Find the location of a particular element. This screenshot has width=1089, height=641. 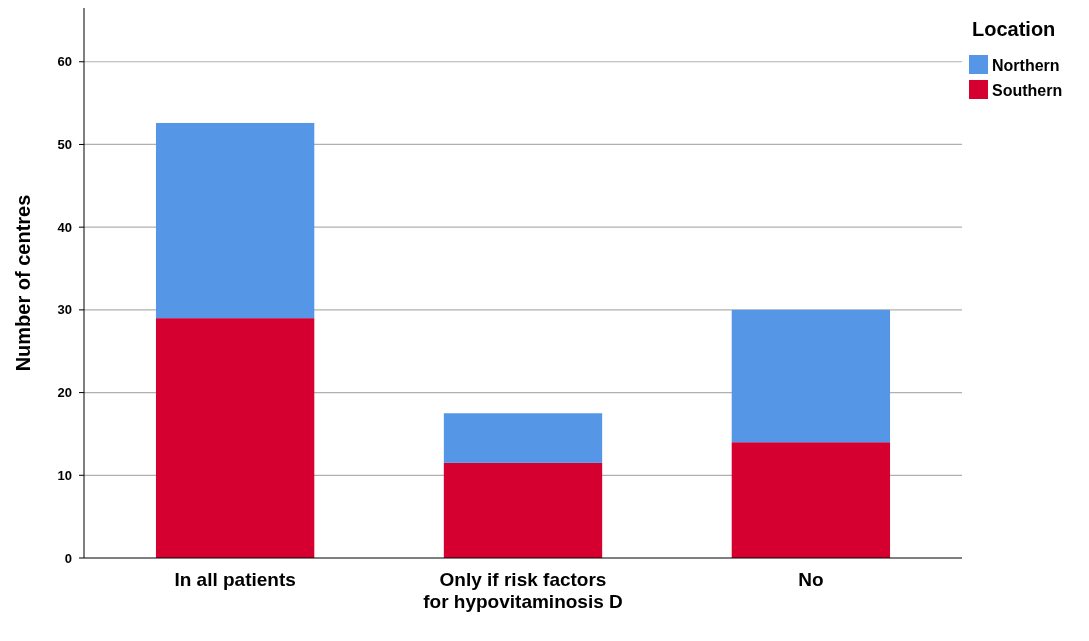

legend-title: Location is located at coordinates (1014, 29).